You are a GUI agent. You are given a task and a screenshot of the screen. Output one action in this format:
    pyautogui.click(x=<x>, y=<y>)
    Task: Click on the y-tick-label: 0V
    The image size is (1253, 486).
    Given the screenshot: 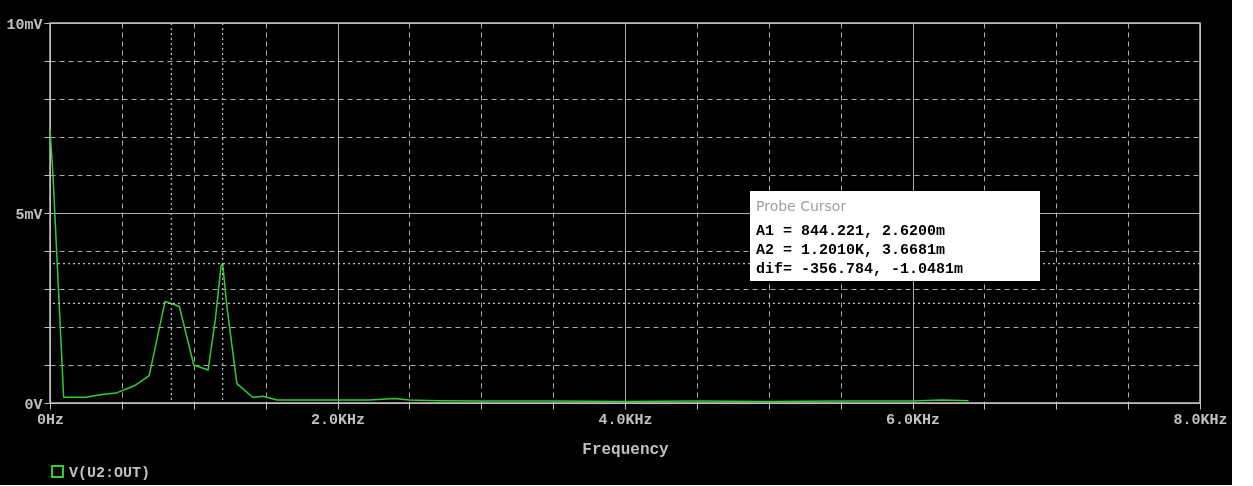 What is the action you would take?
    pyautogui.click(x=33, y=405)
    